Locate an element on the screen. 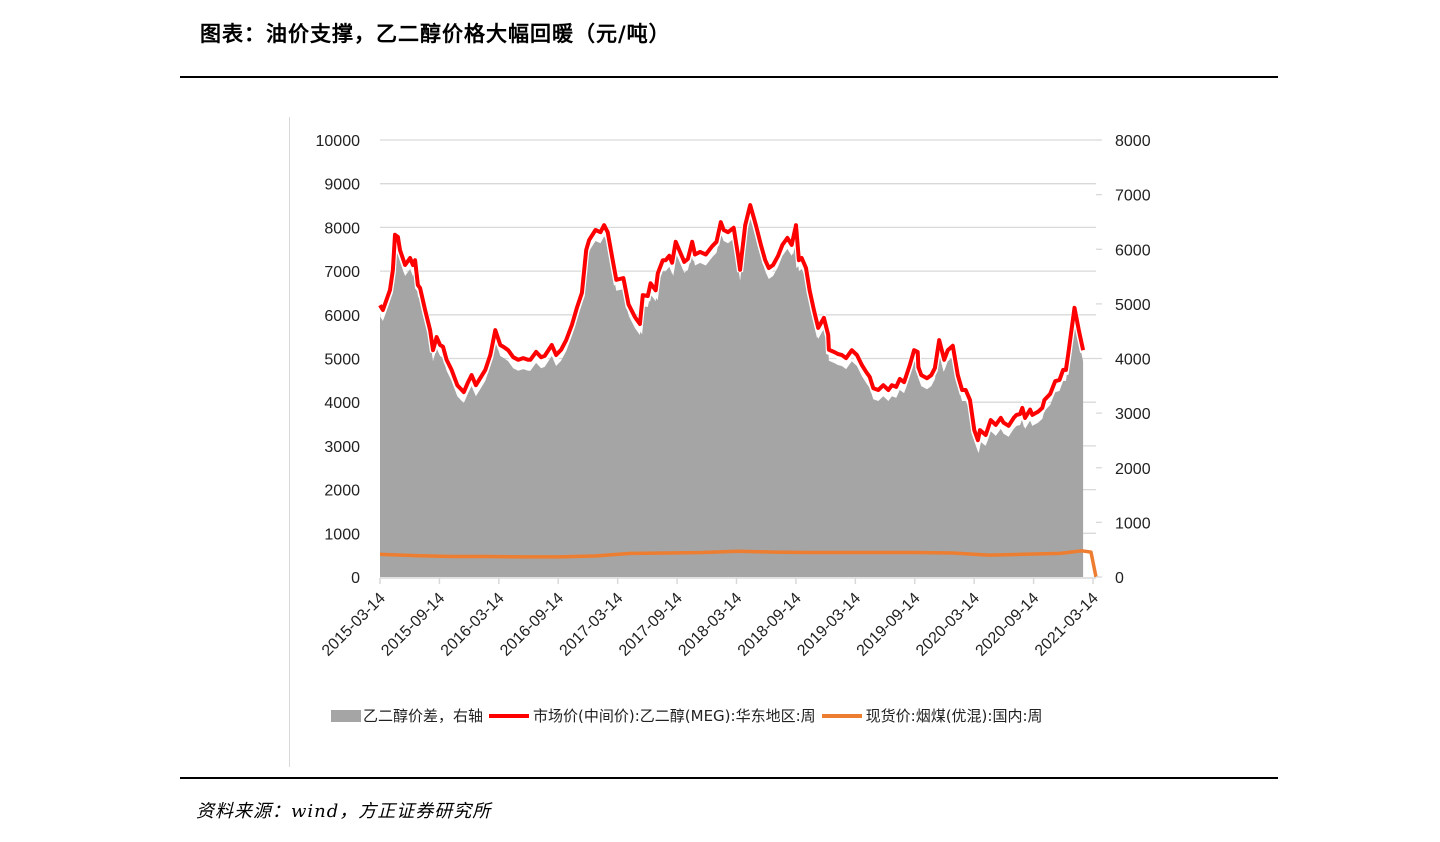 Image resolution: width=1440 pixels, height=842 pixels. y-right-tick-label: 5000 is located at coordinates (1133, 305).